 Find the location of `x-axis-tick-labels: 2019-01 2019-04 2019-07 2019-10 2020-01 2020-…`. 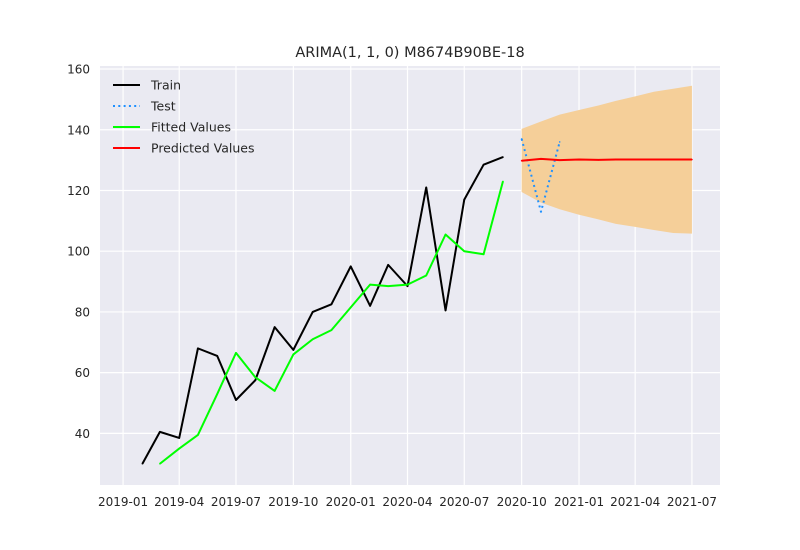

x-axis-tick-labels: 2019-01 2019-04 2019-07 2019-10 2020-01 2020-… is located at coordinates (407, 502).